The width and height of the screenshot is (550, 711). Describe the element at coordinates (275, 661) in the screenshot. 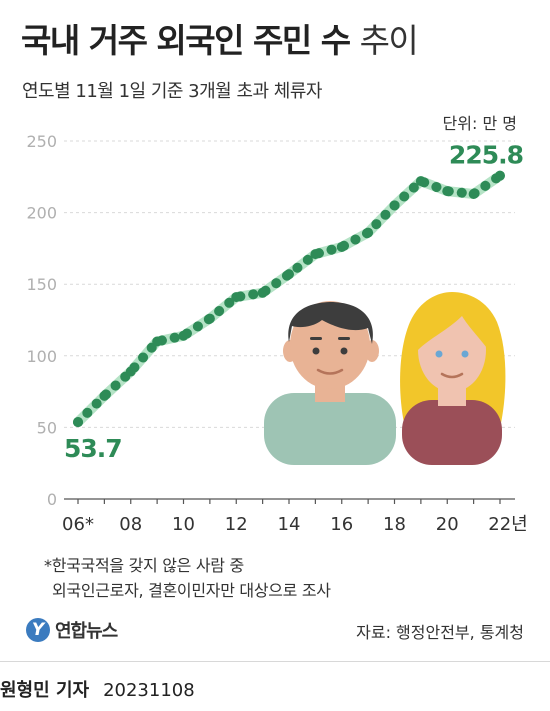

I see `footer-divider` at that location.